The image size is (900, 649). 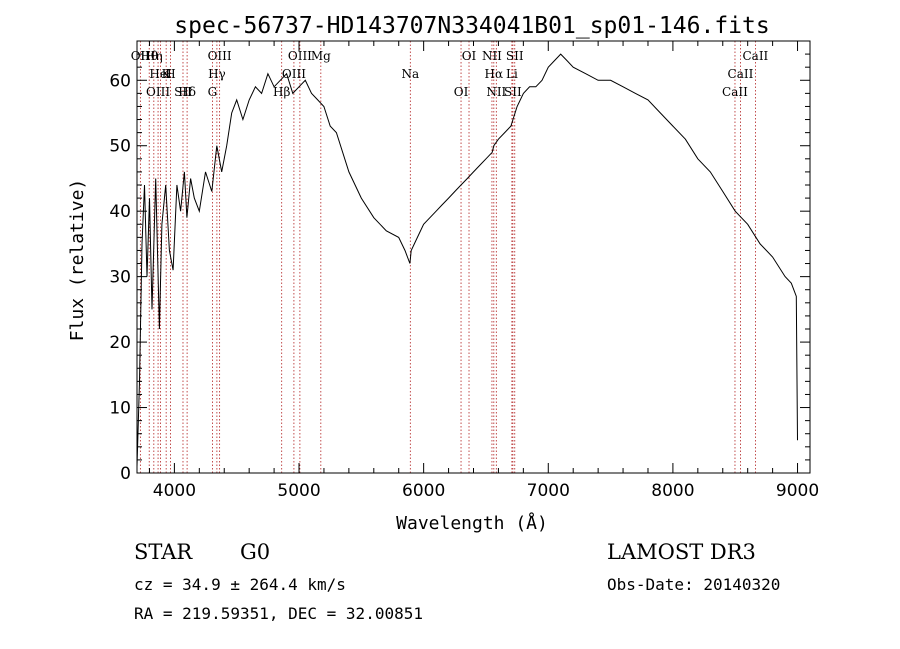 I want to click on line-marker-label: Hγ, so click(x=217, y=74).